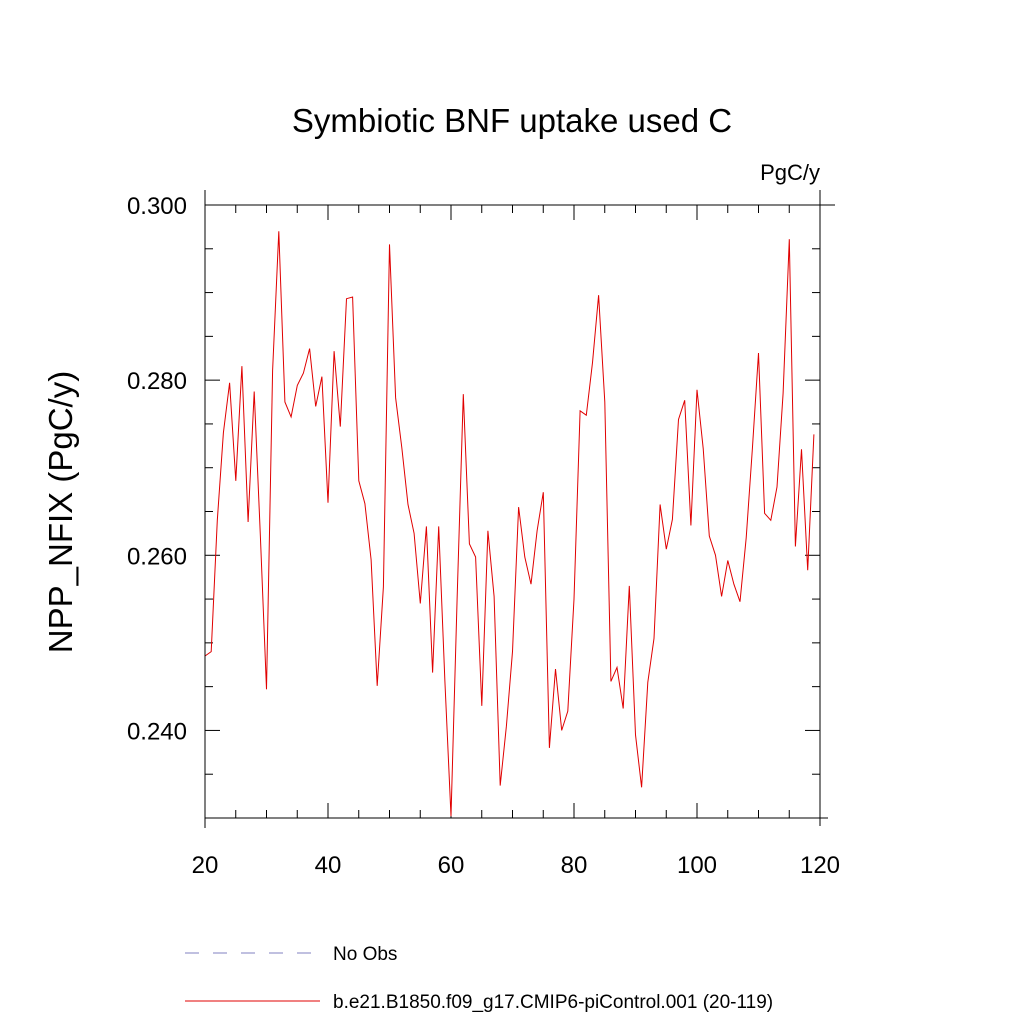 This screenshot has height=1024, width=1024. What do you see at coordinates (60, 512) in the screenshot?
I see `y-axis-label: NPP_NFIX (PgC/y)` at bounding box center [60, 512].